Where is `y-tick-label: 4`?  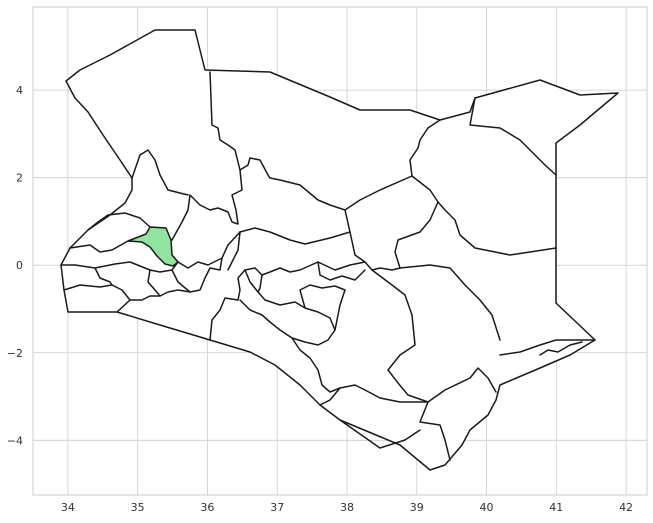 y-tick-label: 4 is located at coordinates (19, 90).